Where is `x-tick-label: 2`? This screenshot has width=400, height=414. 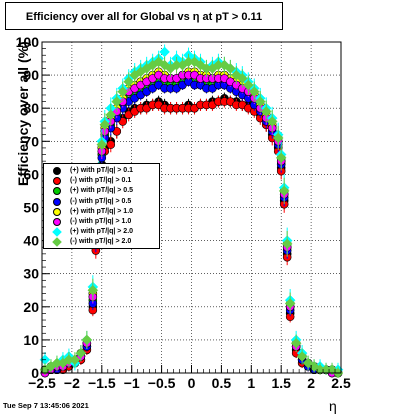 x-tick-label: 2 is located at coordinates (311, 383).